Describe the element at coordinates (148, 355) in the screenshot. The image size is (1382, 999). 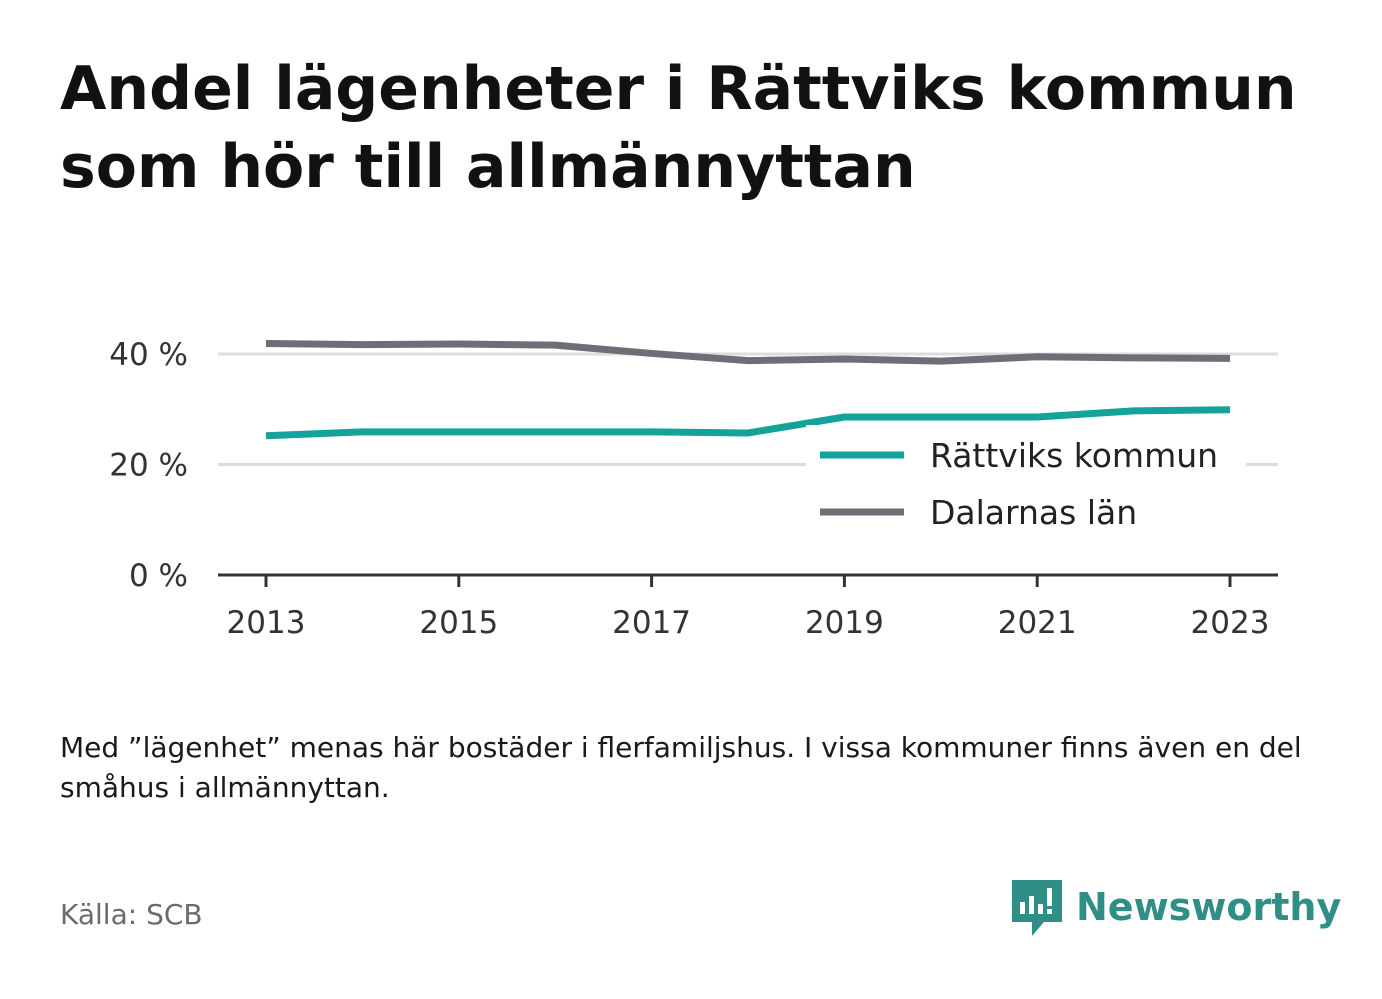
I see `y-tick-label: 40 %` at that location.